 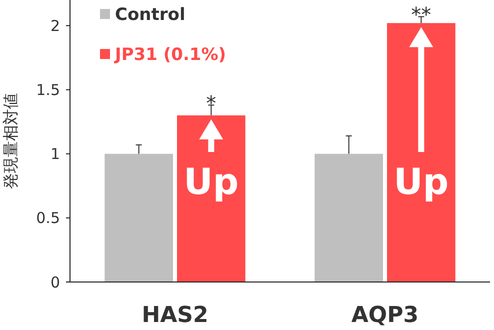 What do you see at coordinates (55, 25) in the screenshot?
I see `y-tick-label: 2` at bounding box center [55, 25].